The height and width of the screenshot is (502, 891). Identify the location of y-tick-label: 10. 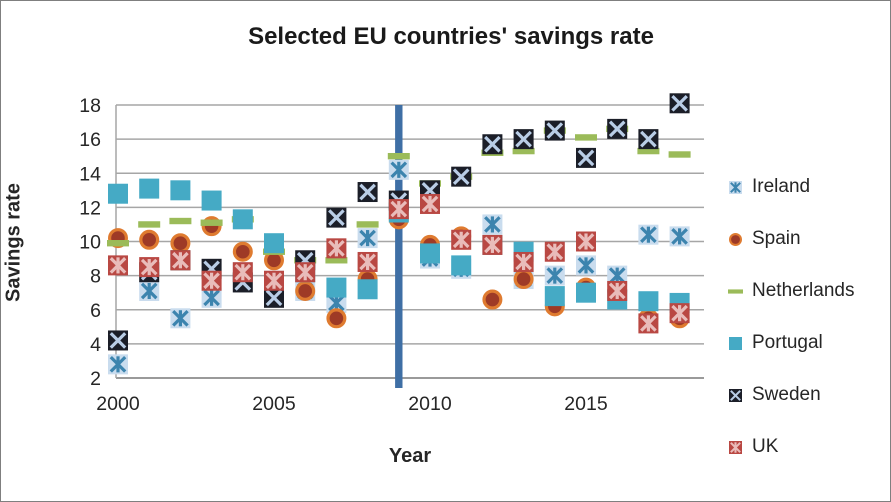
(90, 243).